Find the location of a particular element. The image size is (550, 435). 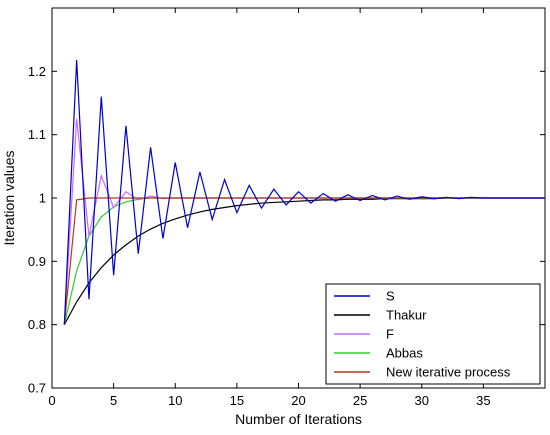

y-tick-label: 1 is located at coordinates (42, 198).